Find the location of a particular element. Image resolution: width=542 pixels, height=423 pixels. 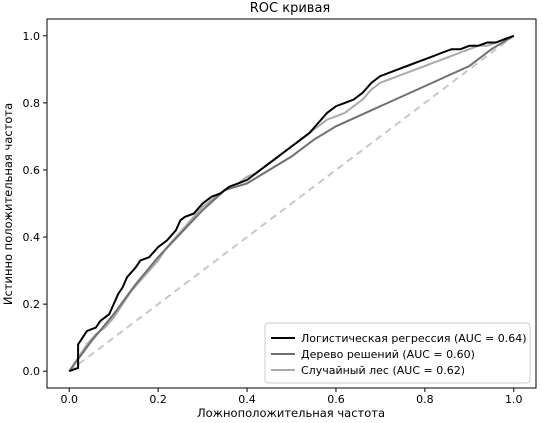

legend-label-tree: Дерево решений (AUC = 0.60) is located at coordinates (388, 354).